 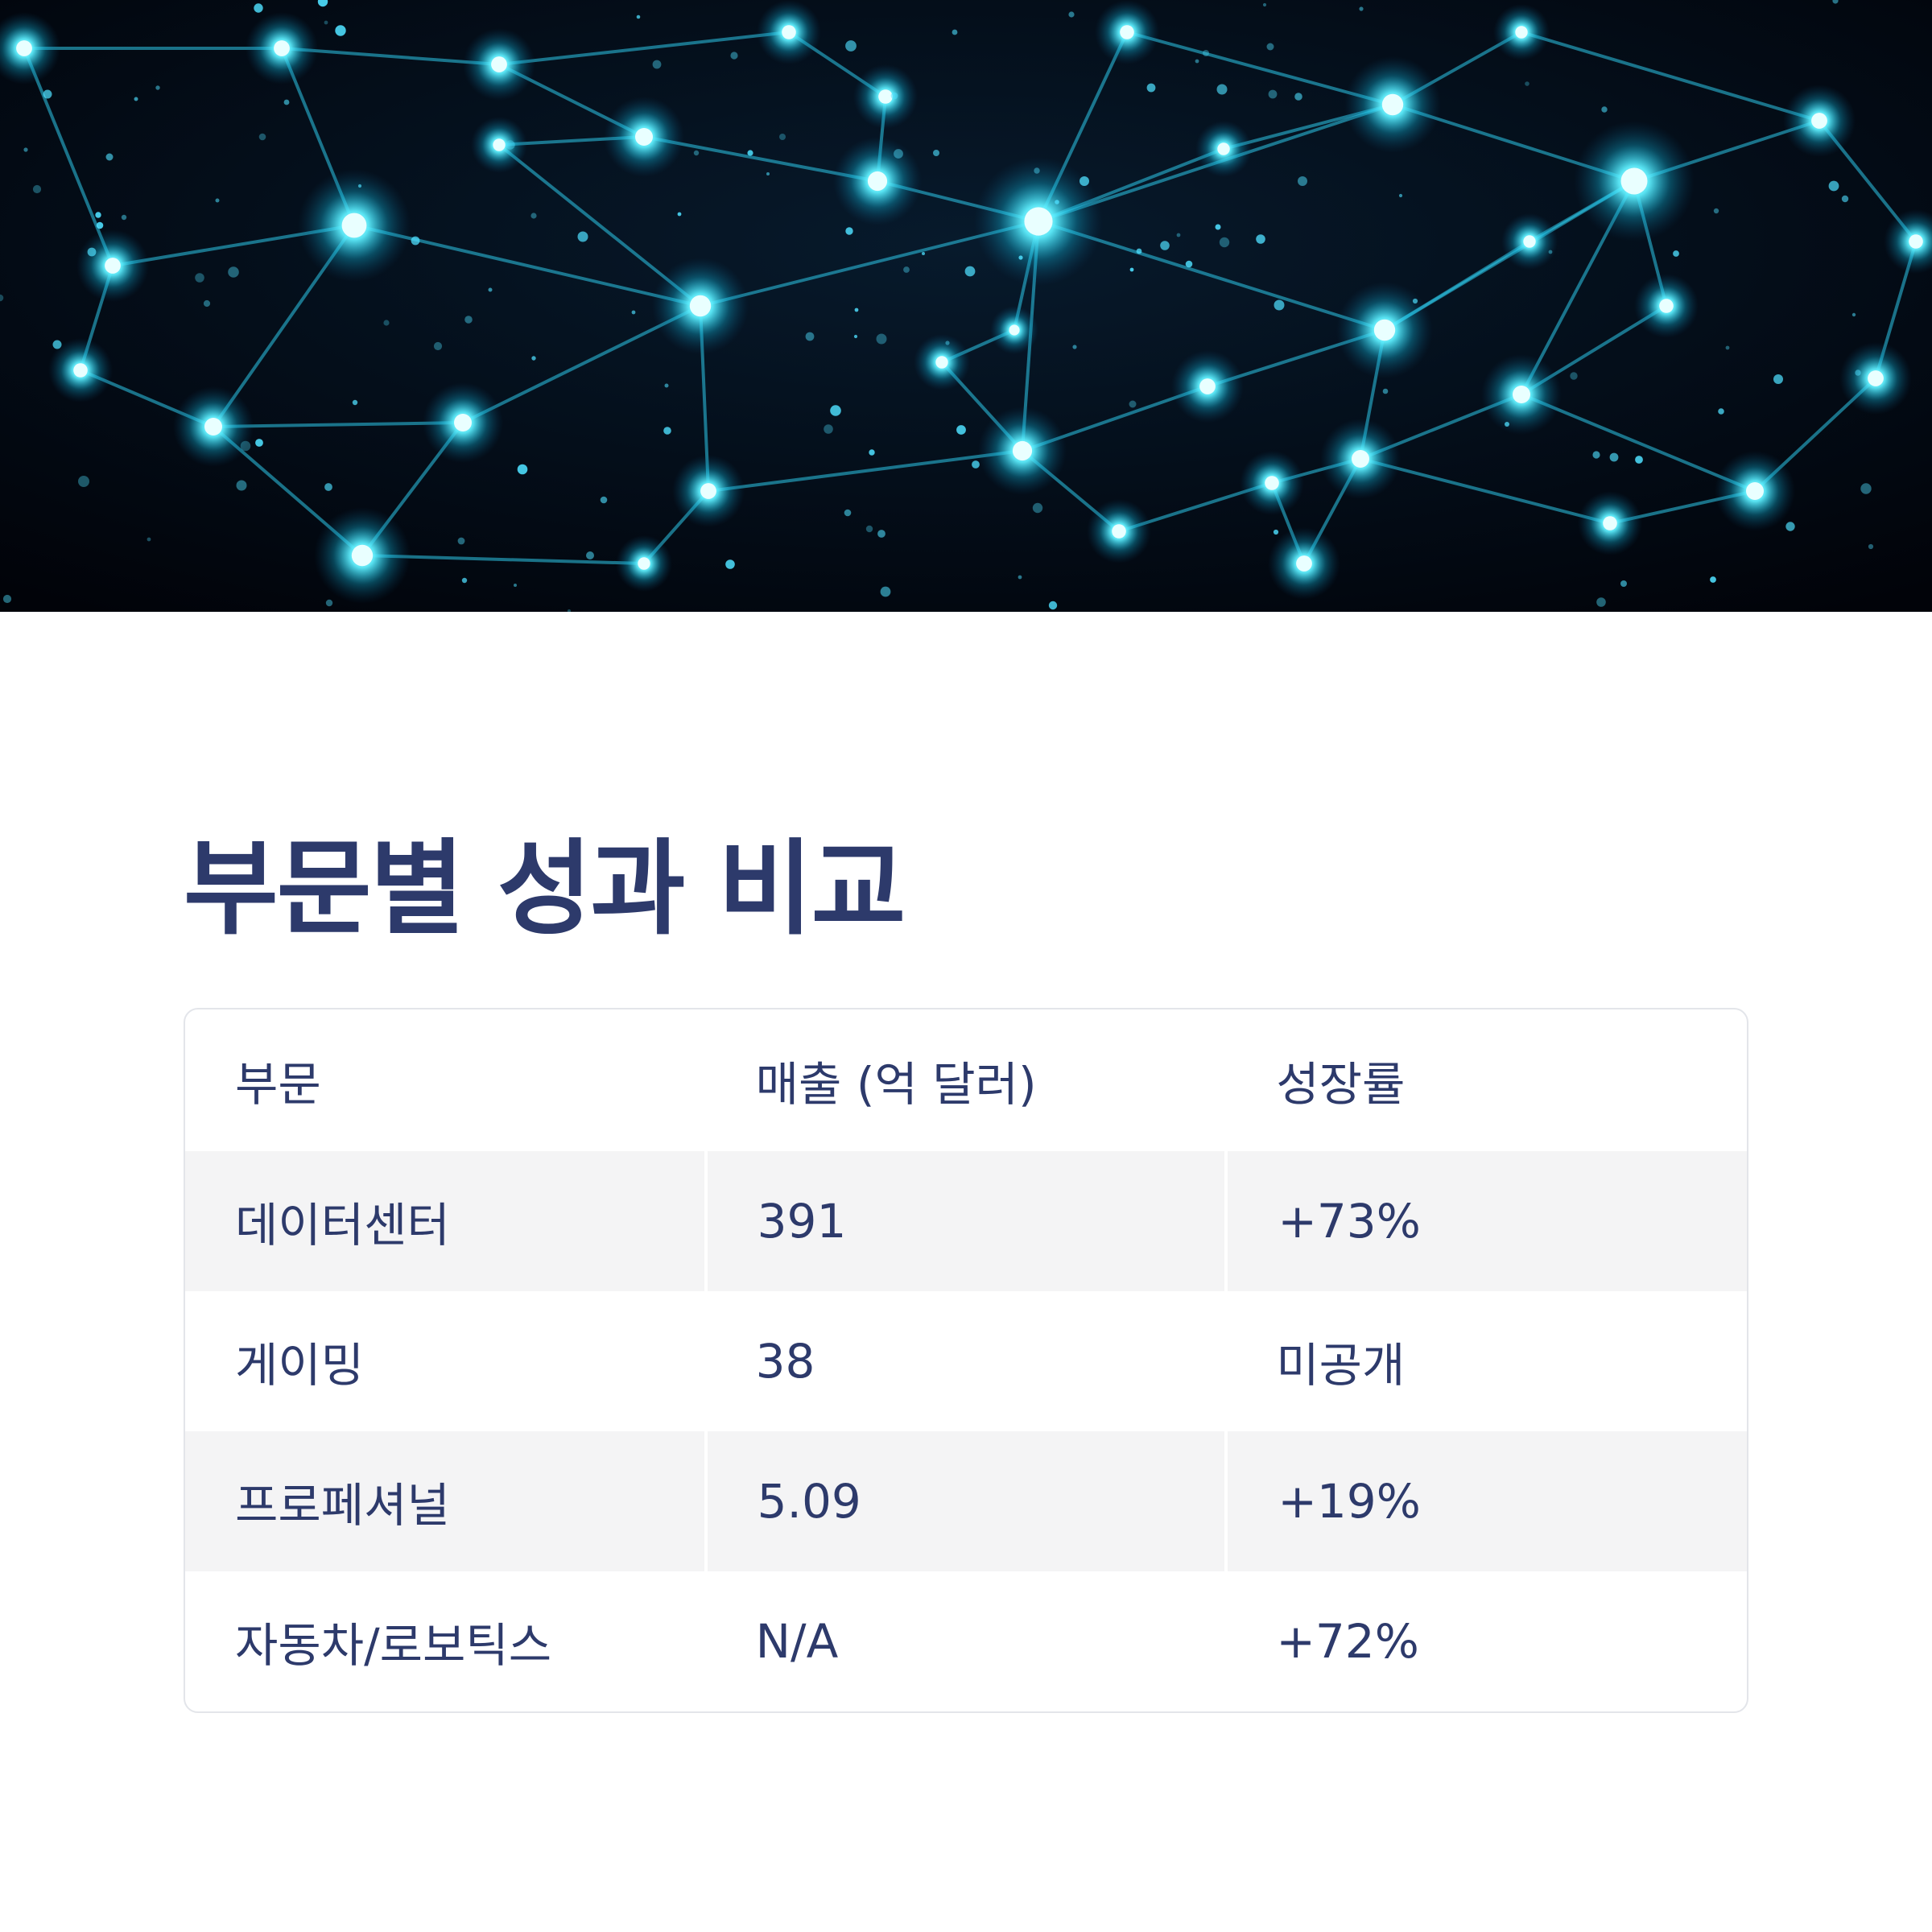 What do you see at coordinates (300, 1365) in the screenshot?
I see `cell-segment: 게이밍` at bounding box center [300, 1365].